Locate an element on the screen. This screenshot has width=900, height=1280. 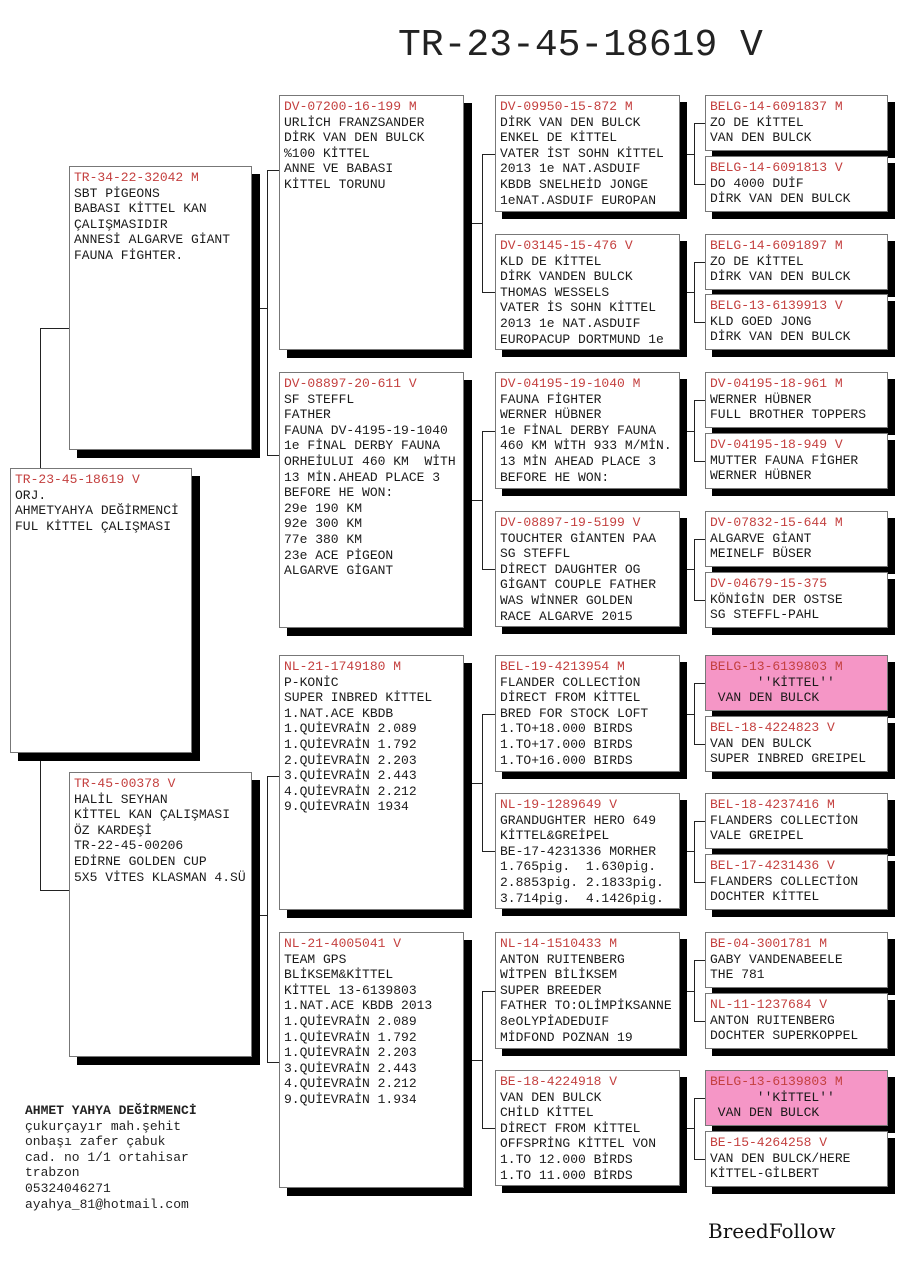
pedigree-note: VATER İS SOHN KİTTEL is located at coordinates (578, 308).